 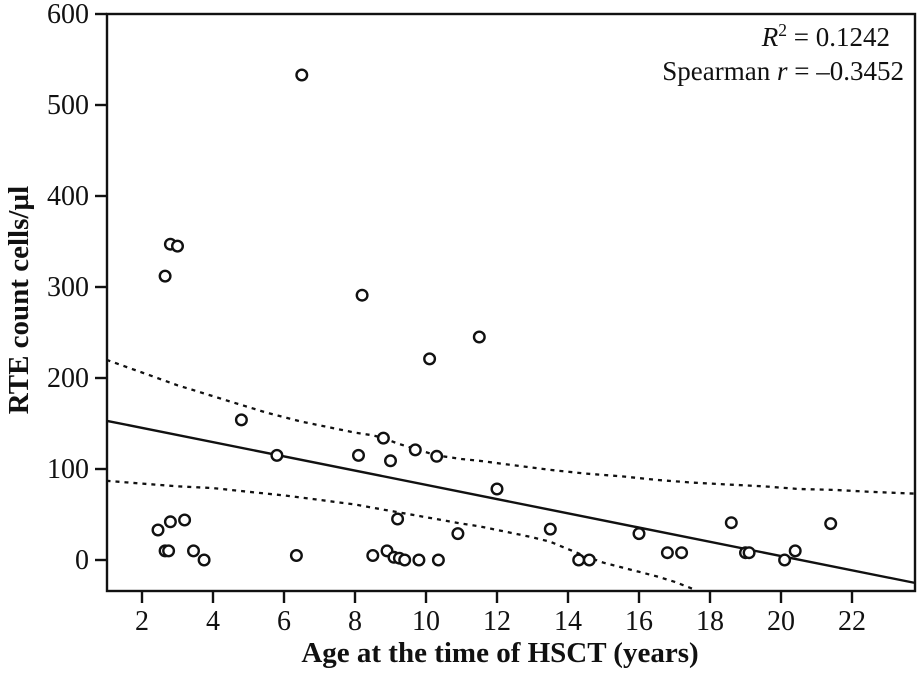 I want to click on y-axis-ticks: 0 100 200 300 400 500 600, so click(x=77, y=288).